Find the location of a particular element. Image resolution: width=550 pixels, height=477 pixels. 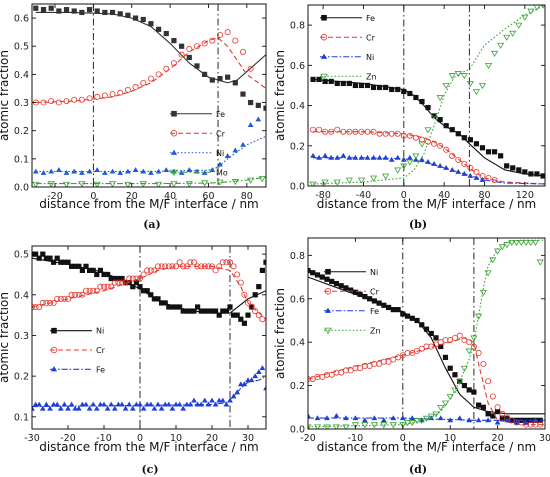

y-tick-label: 0.1 is located at coordinates (21, 417).